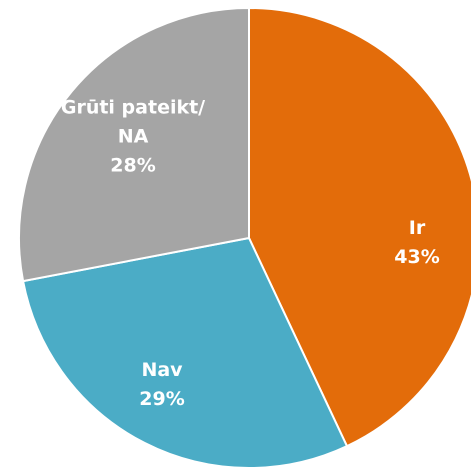  What do you see at coordinates (162, 370) in the screenshot?
I see `slice-category-label: Nav` at bounding box center [162, 370].